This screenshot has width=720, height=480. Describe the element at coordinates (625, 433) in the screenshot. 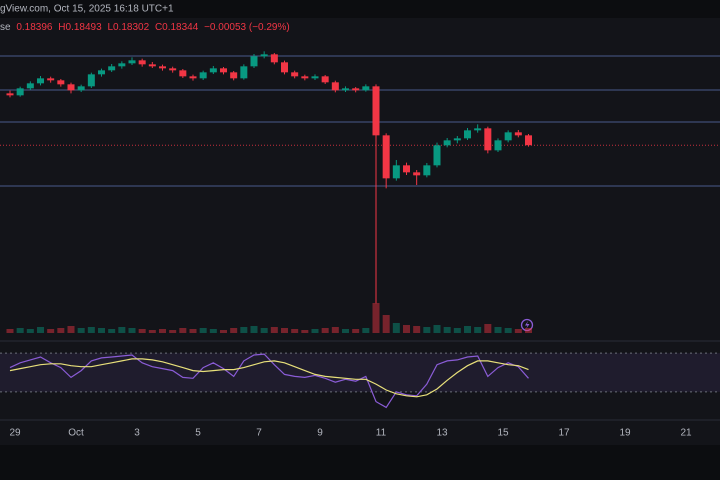

I see `x-tick-label: 19` at that location.